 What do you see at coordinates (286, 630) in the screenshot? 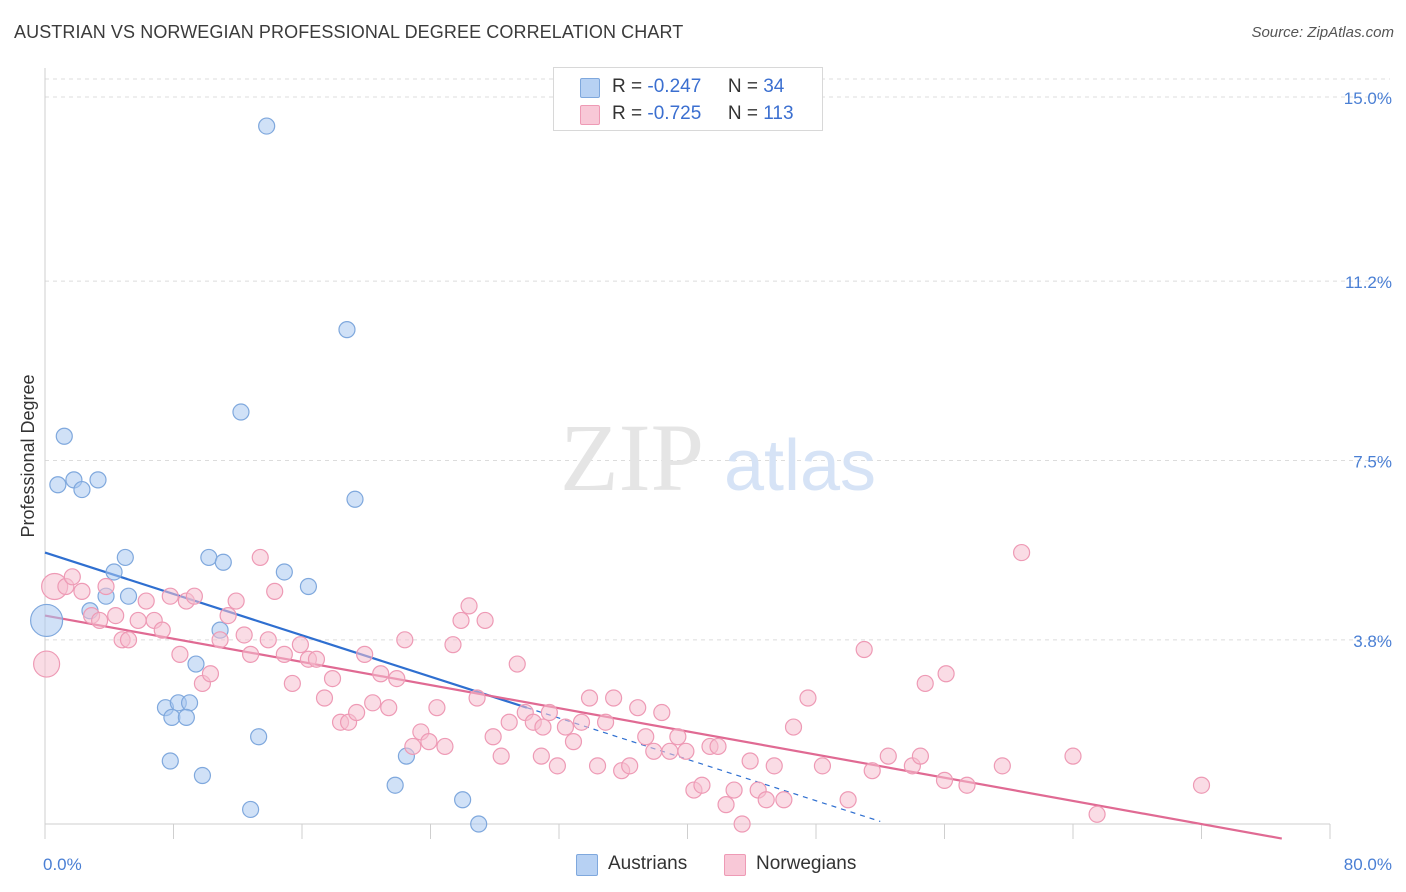
I see `austrians-trend-line` at bounding box center [286, 630].